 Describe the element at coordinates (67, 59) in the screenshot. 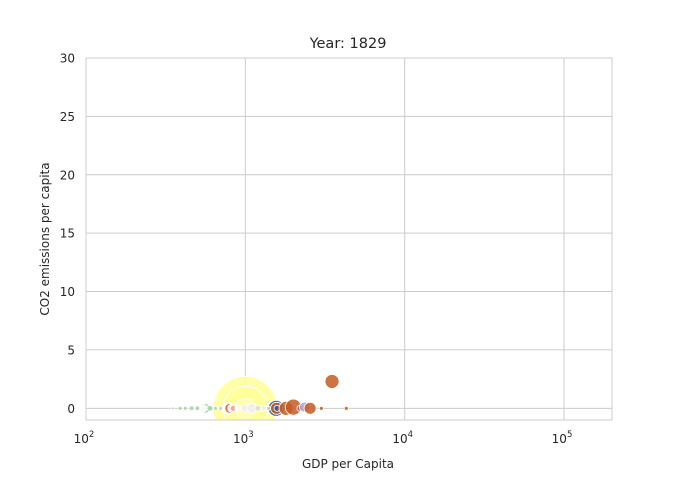

I see `y-tick-label: 30` at that location.